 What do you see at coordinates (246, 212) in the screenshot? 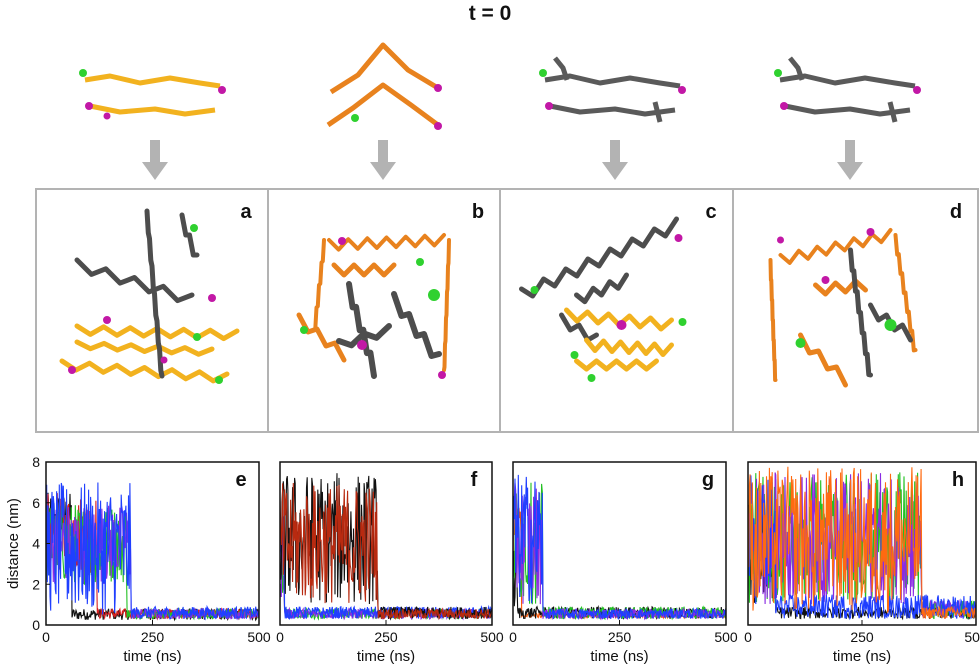
I see `panel-label-a: a` at bounding box center [246, 212].